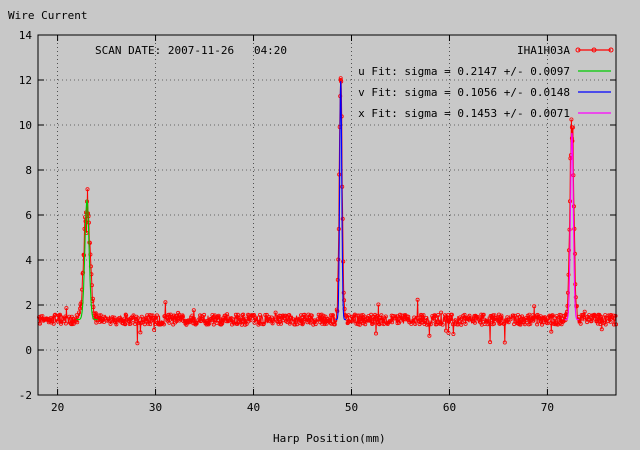 This screenshot has width=640, height=450. Describe the element at coordinates (25, 80) in the screenshot. I see `y-tick-label: 12` at that location.